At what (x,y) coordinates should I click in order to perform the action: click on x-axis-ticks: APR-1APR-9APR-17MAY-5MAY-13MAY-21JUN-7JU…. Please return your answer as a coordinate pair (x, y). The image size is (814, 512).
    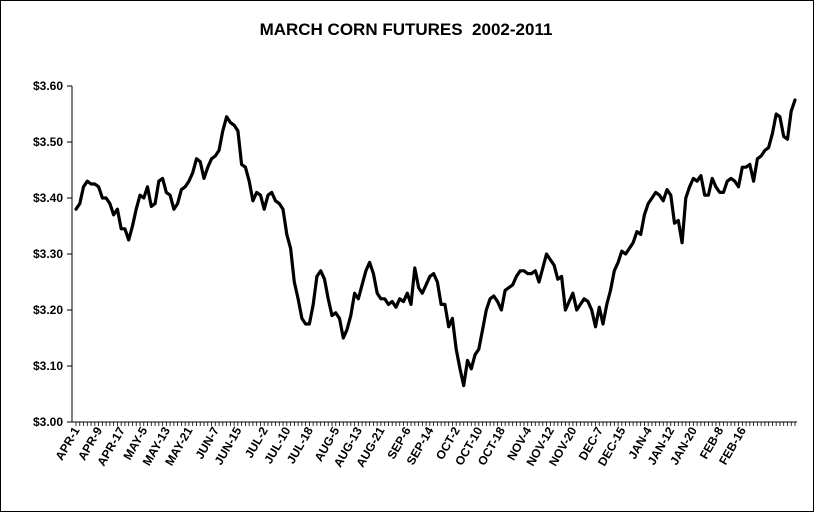
    Looking at the image, I should click on (424, 446).